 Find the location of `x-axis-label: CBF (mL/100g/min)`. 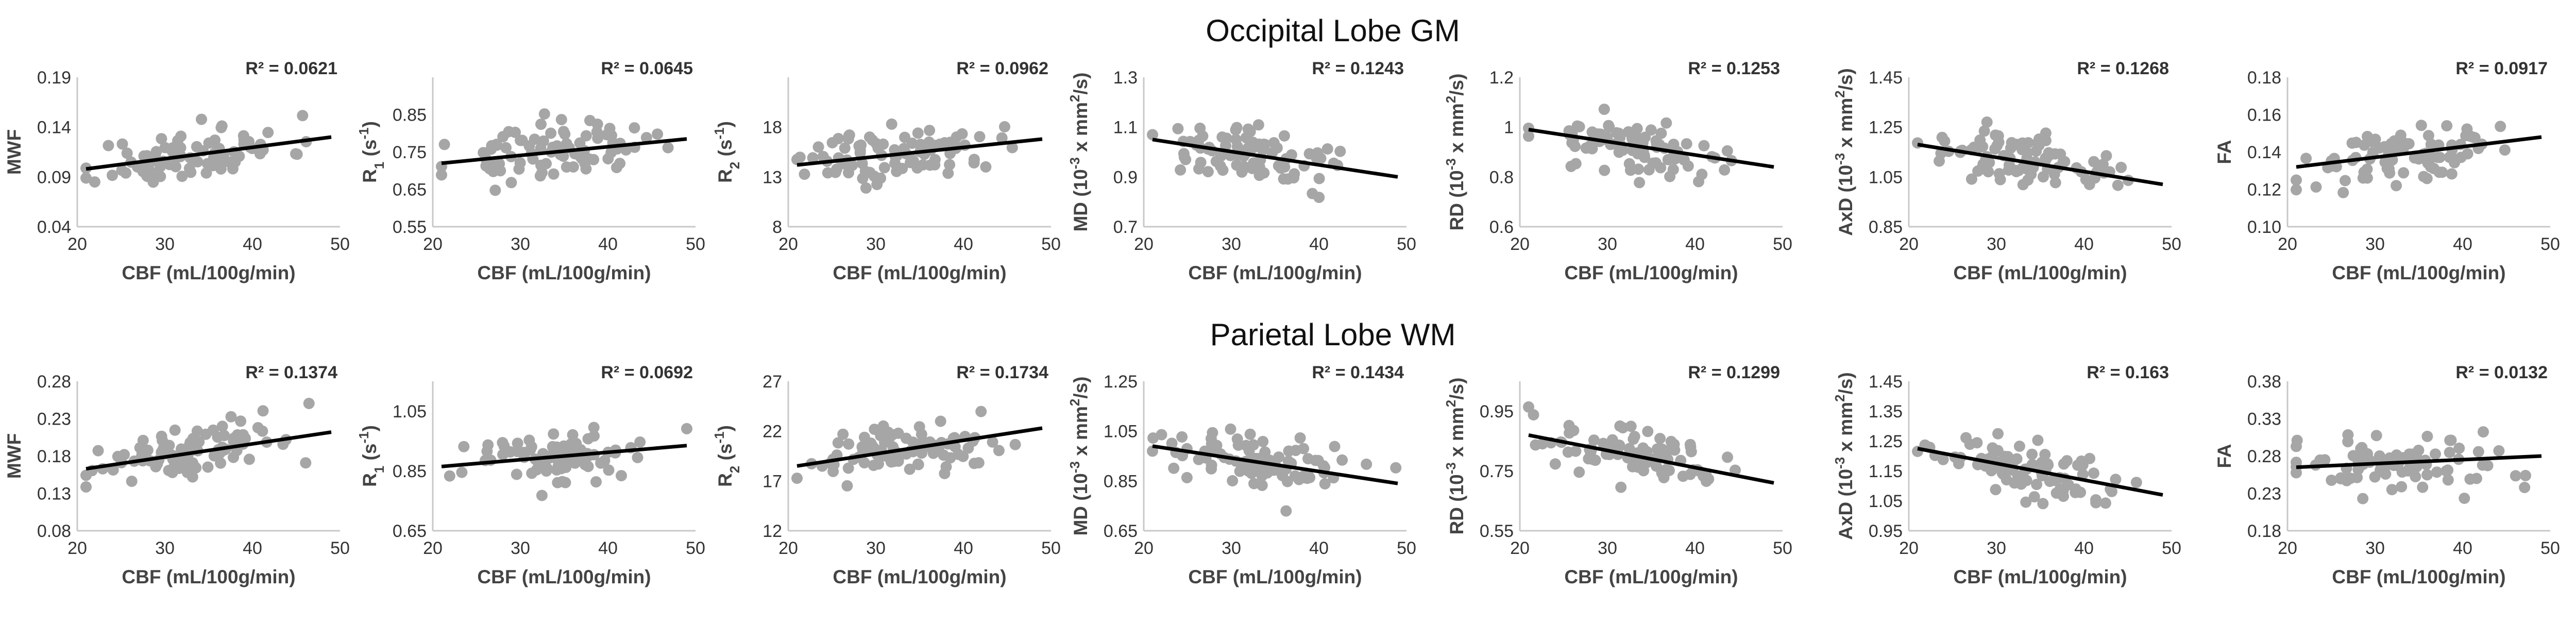

x-axis-label: CBF (mL/100g/min) is located at coordinates (1651, 272).